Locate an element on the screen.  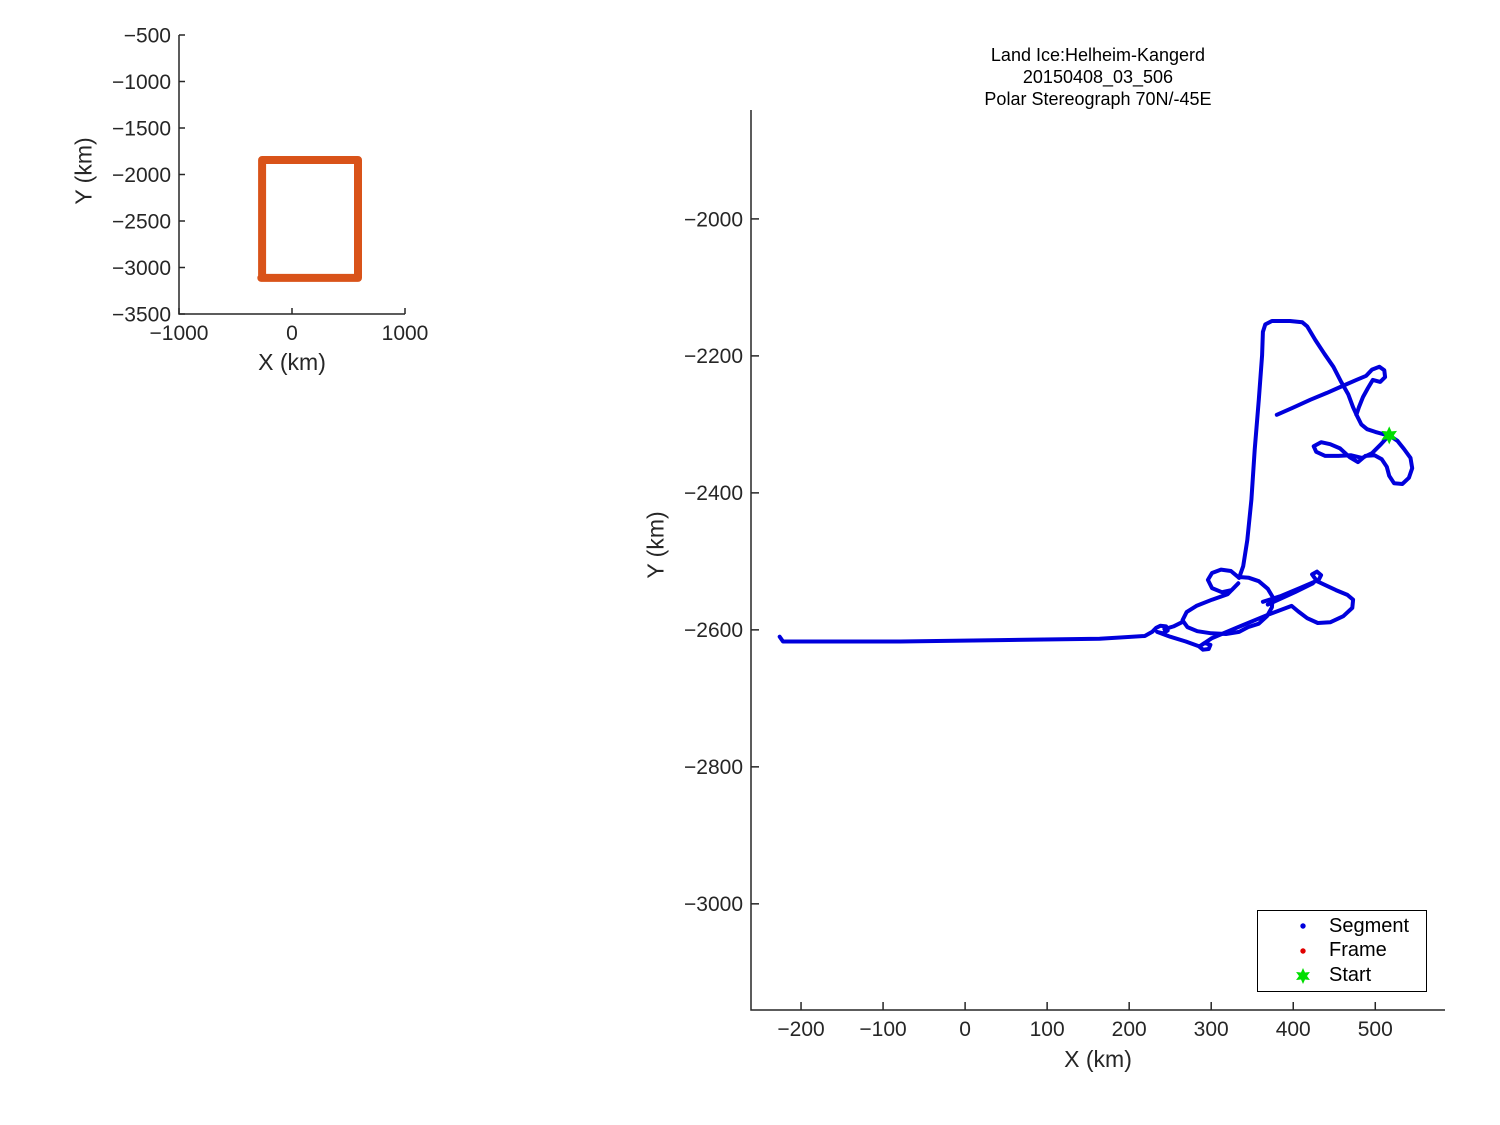
x-tick-label: 300 is located at coordinates (1211, 1029).